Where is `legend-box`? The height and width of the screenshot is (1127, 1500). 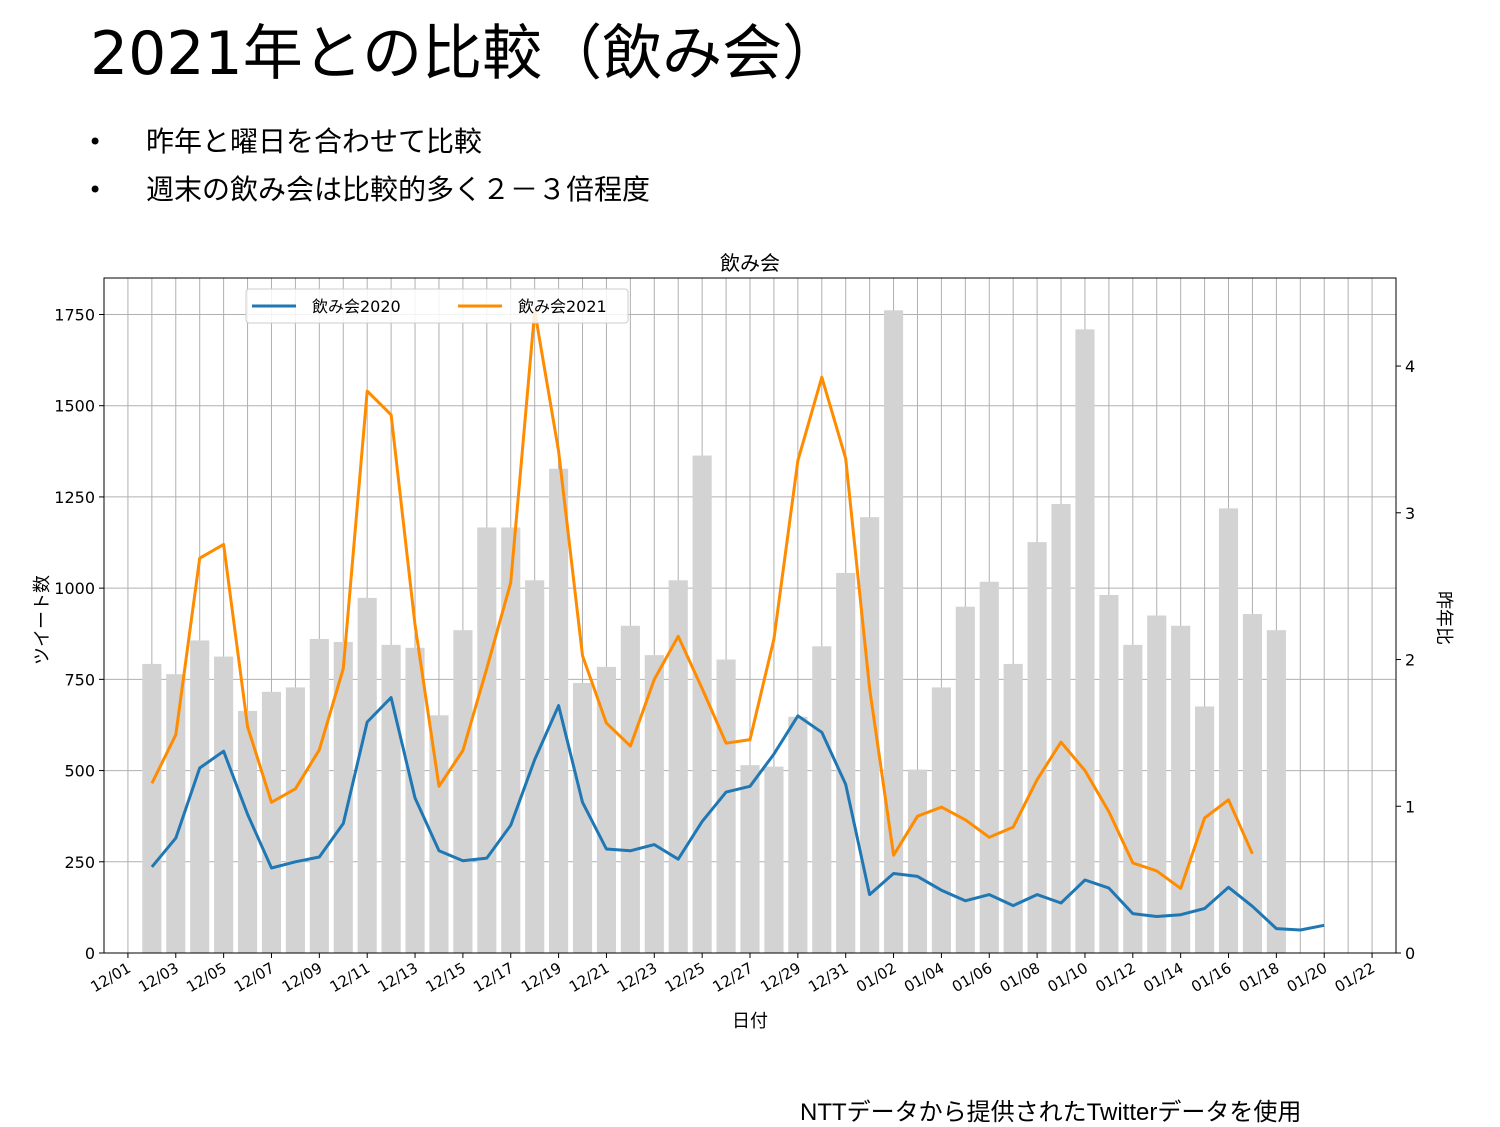 legend-box is located at coordinates (437, 306).